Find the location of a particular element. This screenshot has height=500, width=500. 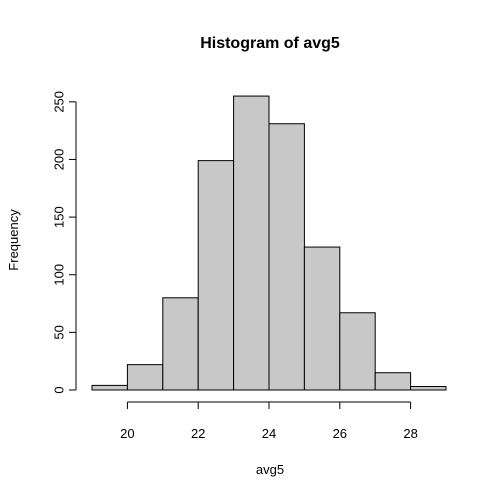

y-tick-label: 100 is located at coordinates (59, 275).